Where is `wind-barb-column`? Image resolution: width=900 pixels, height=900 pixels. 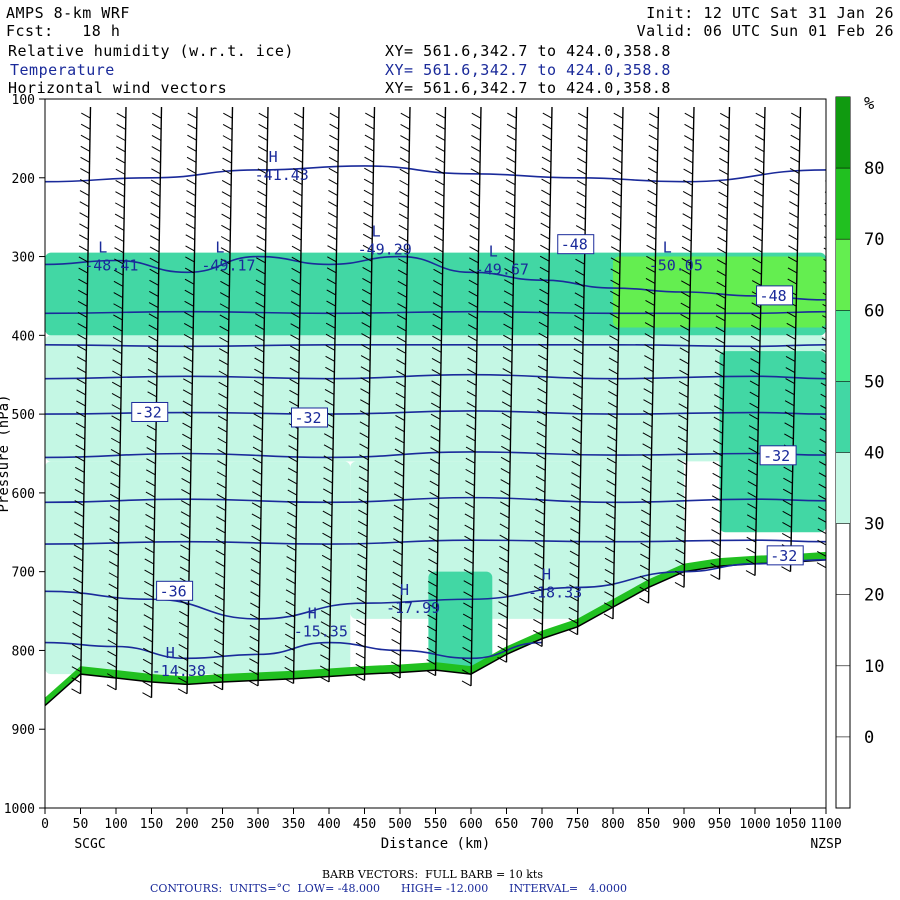
wind-barb-column is located at coordinates (755, 341).